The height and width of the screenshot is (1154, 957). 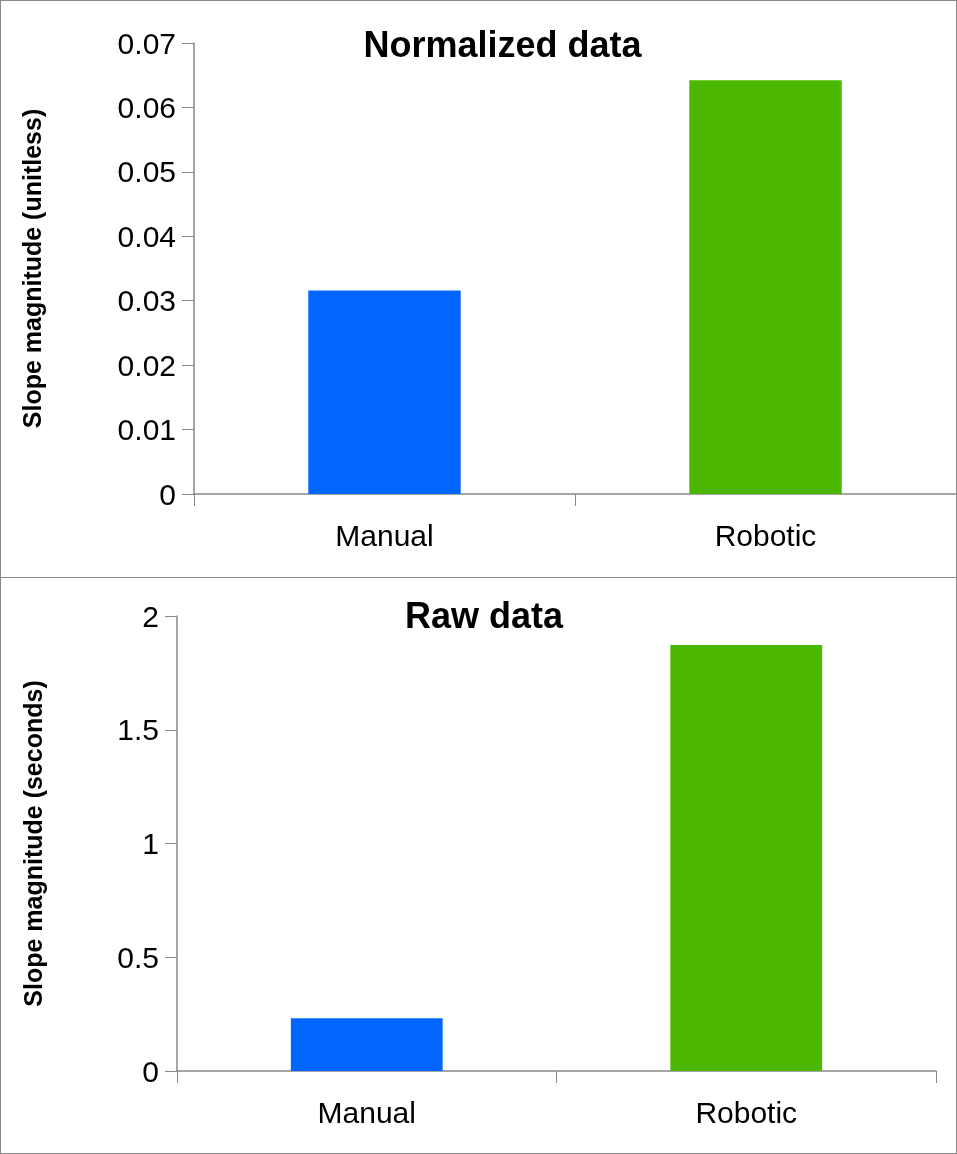 What do you see at coordinates (138, 730) in the screenshot?
I see `y-tick-label: 1.5` at bounding box center [138, 730].